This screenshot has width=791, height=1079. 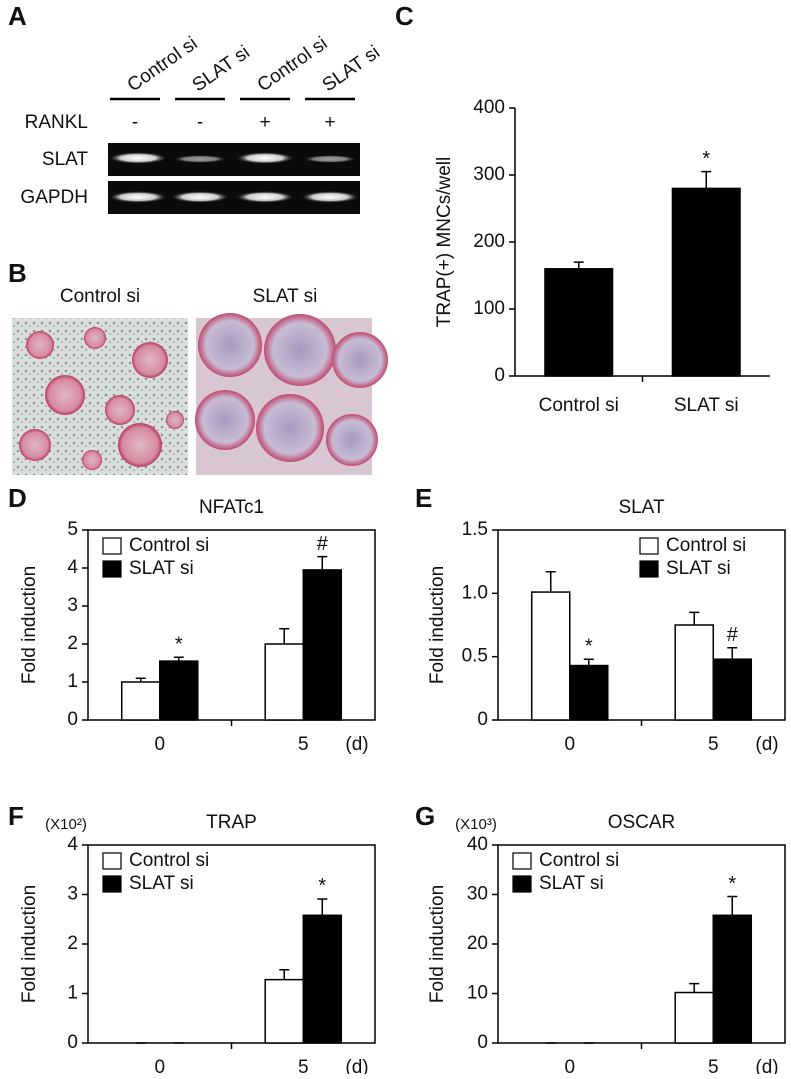 I want to click on row-label: SLAT, so click(x=65, y=159).